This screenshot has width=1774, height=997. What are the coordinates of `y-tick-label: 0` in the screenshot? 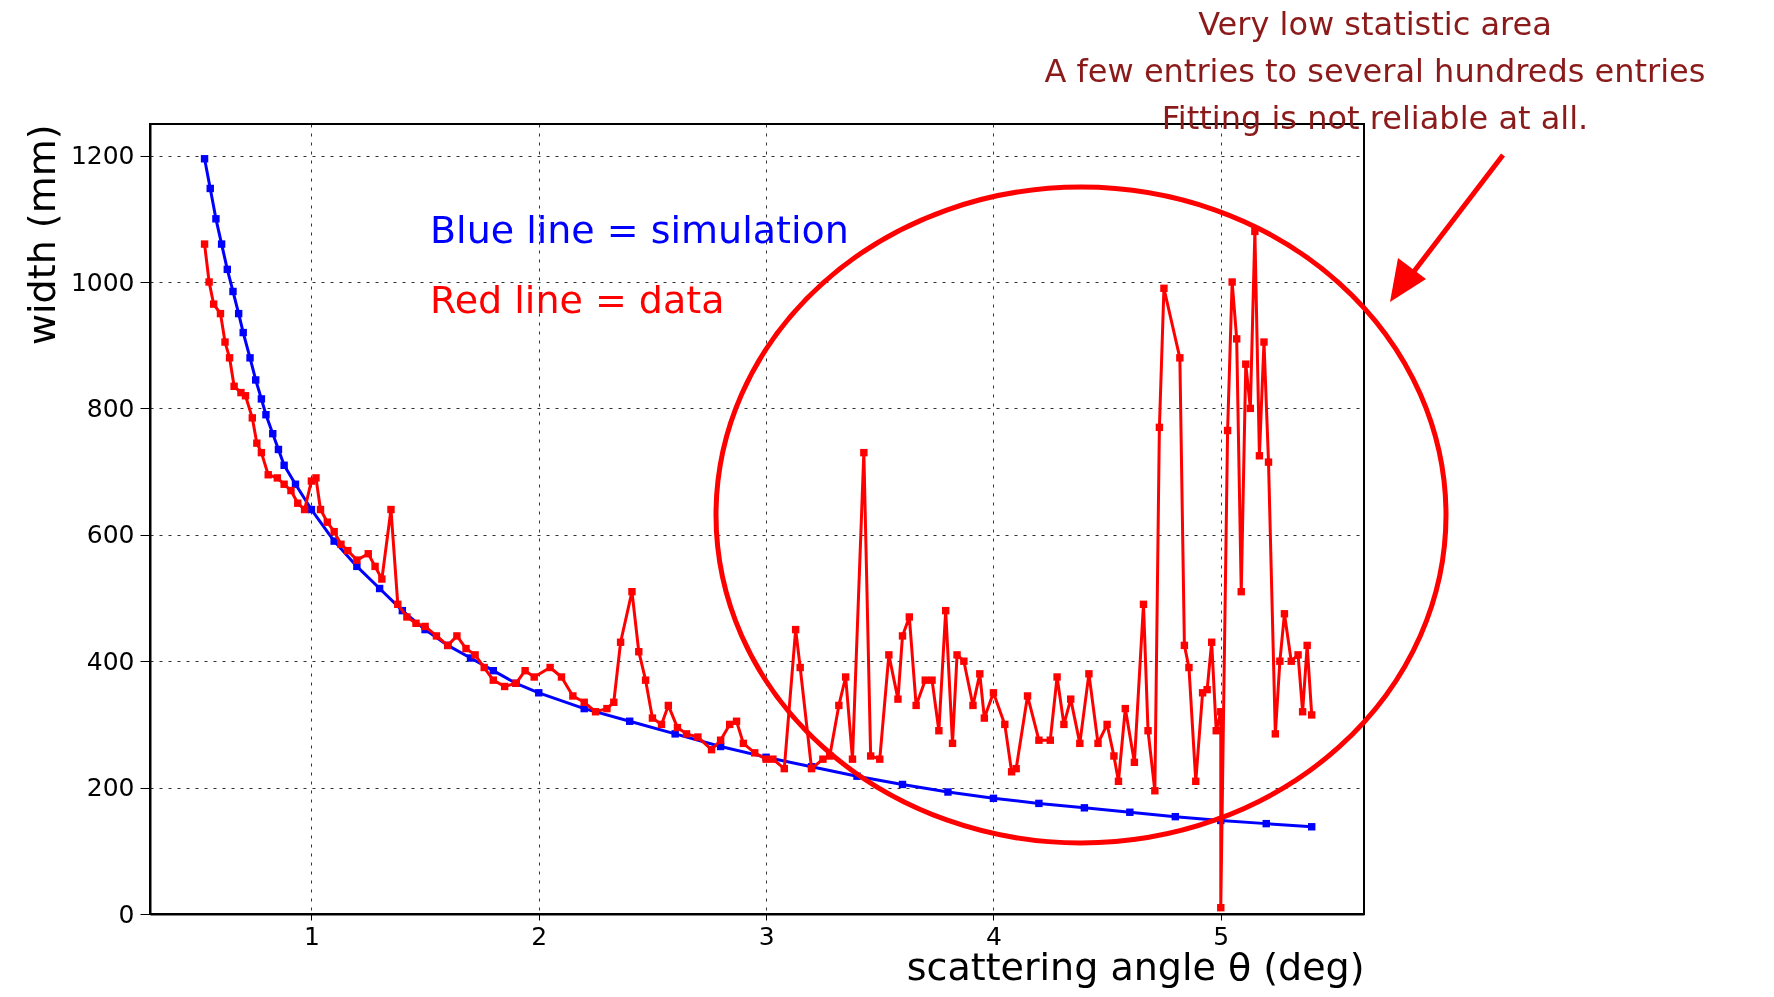 It's located at (126, 914).